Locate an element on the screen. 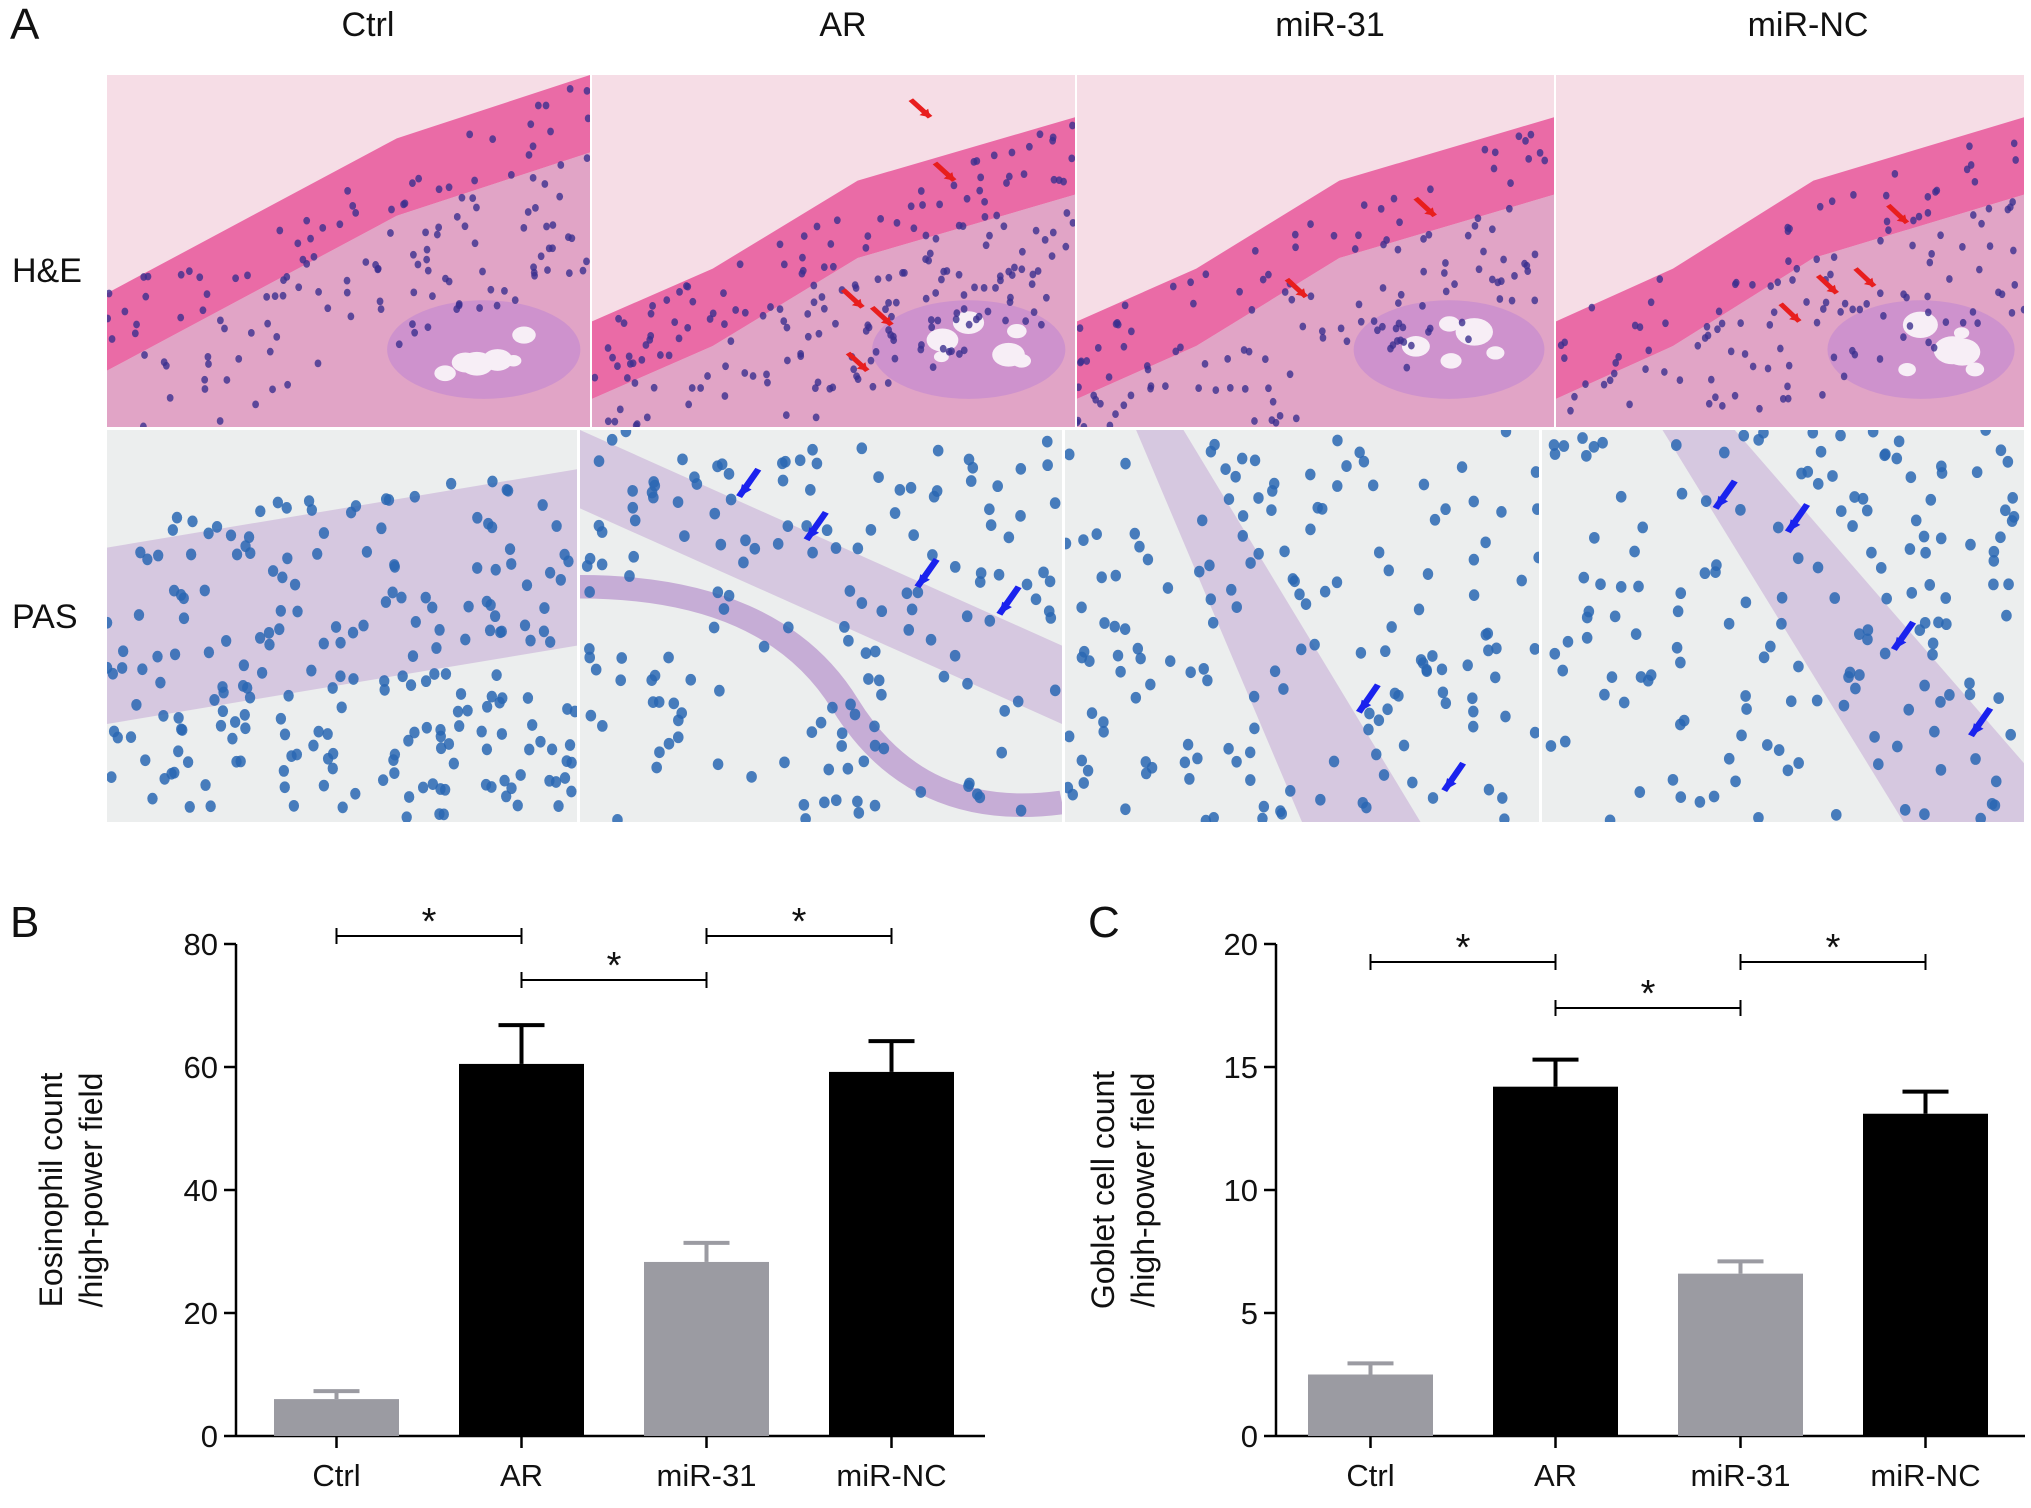 The height and width of the screenshot is (1508, 2031). row-label-pas: PAS is located at coordinates (45, 617).